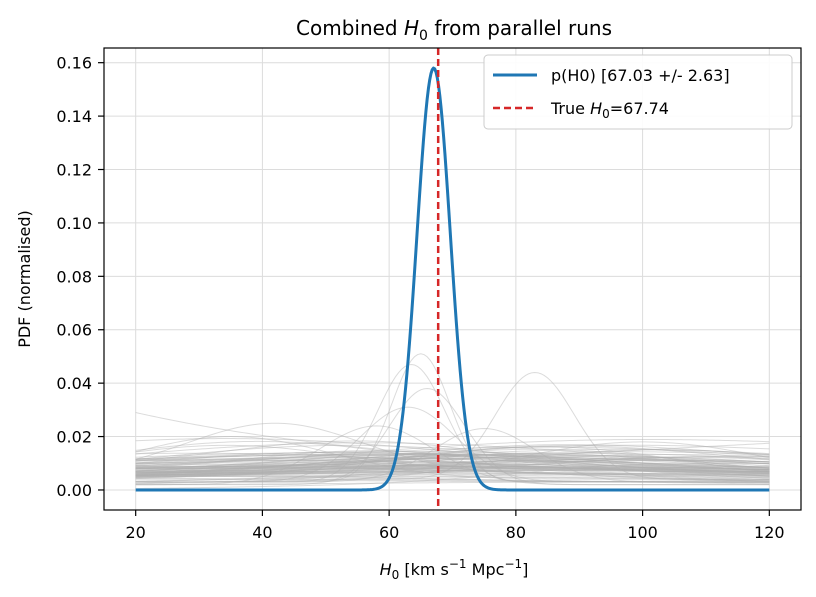 The height and width of the screenshot is (597, 816). I want to click on x-tick-label: 20, so click(136, 532).